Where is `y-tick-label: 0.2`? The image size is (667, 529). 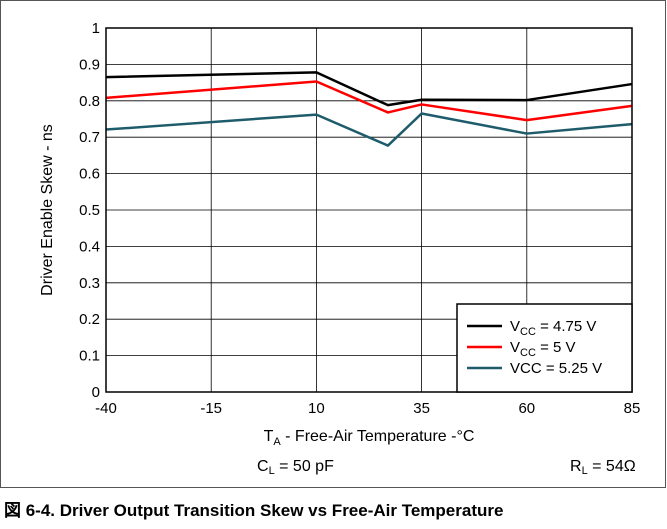 y-tick-label: 0.2 is located at coordinates (89, 319).